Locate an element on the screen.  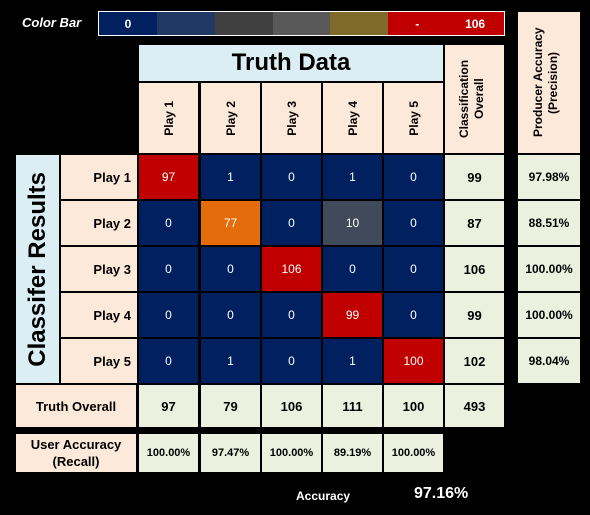
truth-overall-label: Truth Overall is located at coordinates (76, 406).